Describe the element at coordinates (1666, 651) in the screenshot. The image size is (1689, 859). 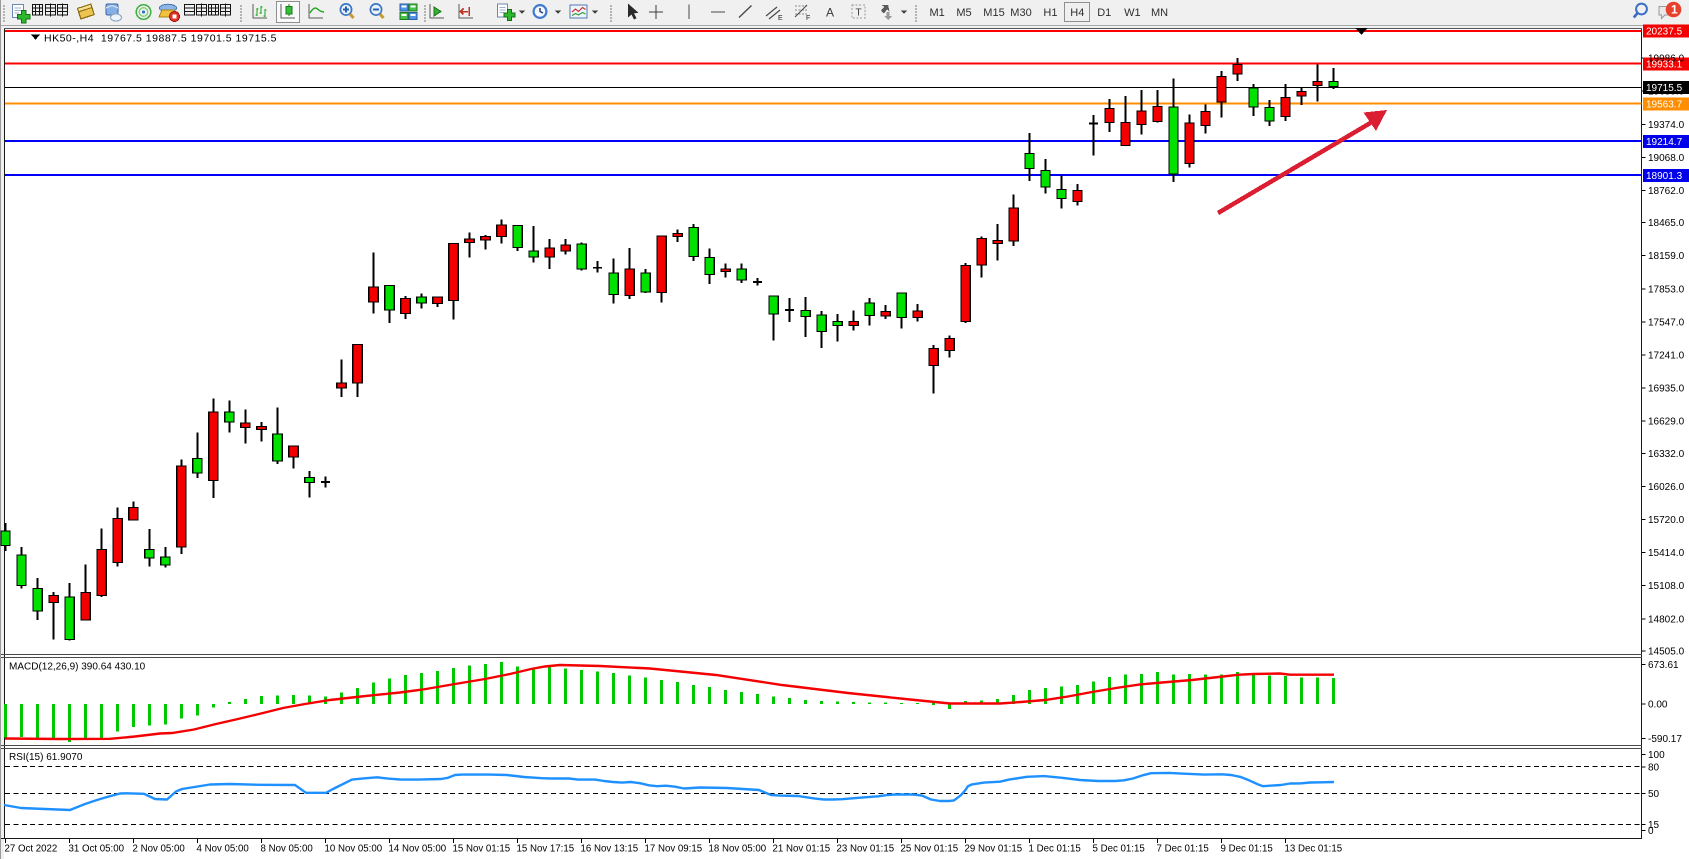
I see `svg-text: 14505.0` at that location.